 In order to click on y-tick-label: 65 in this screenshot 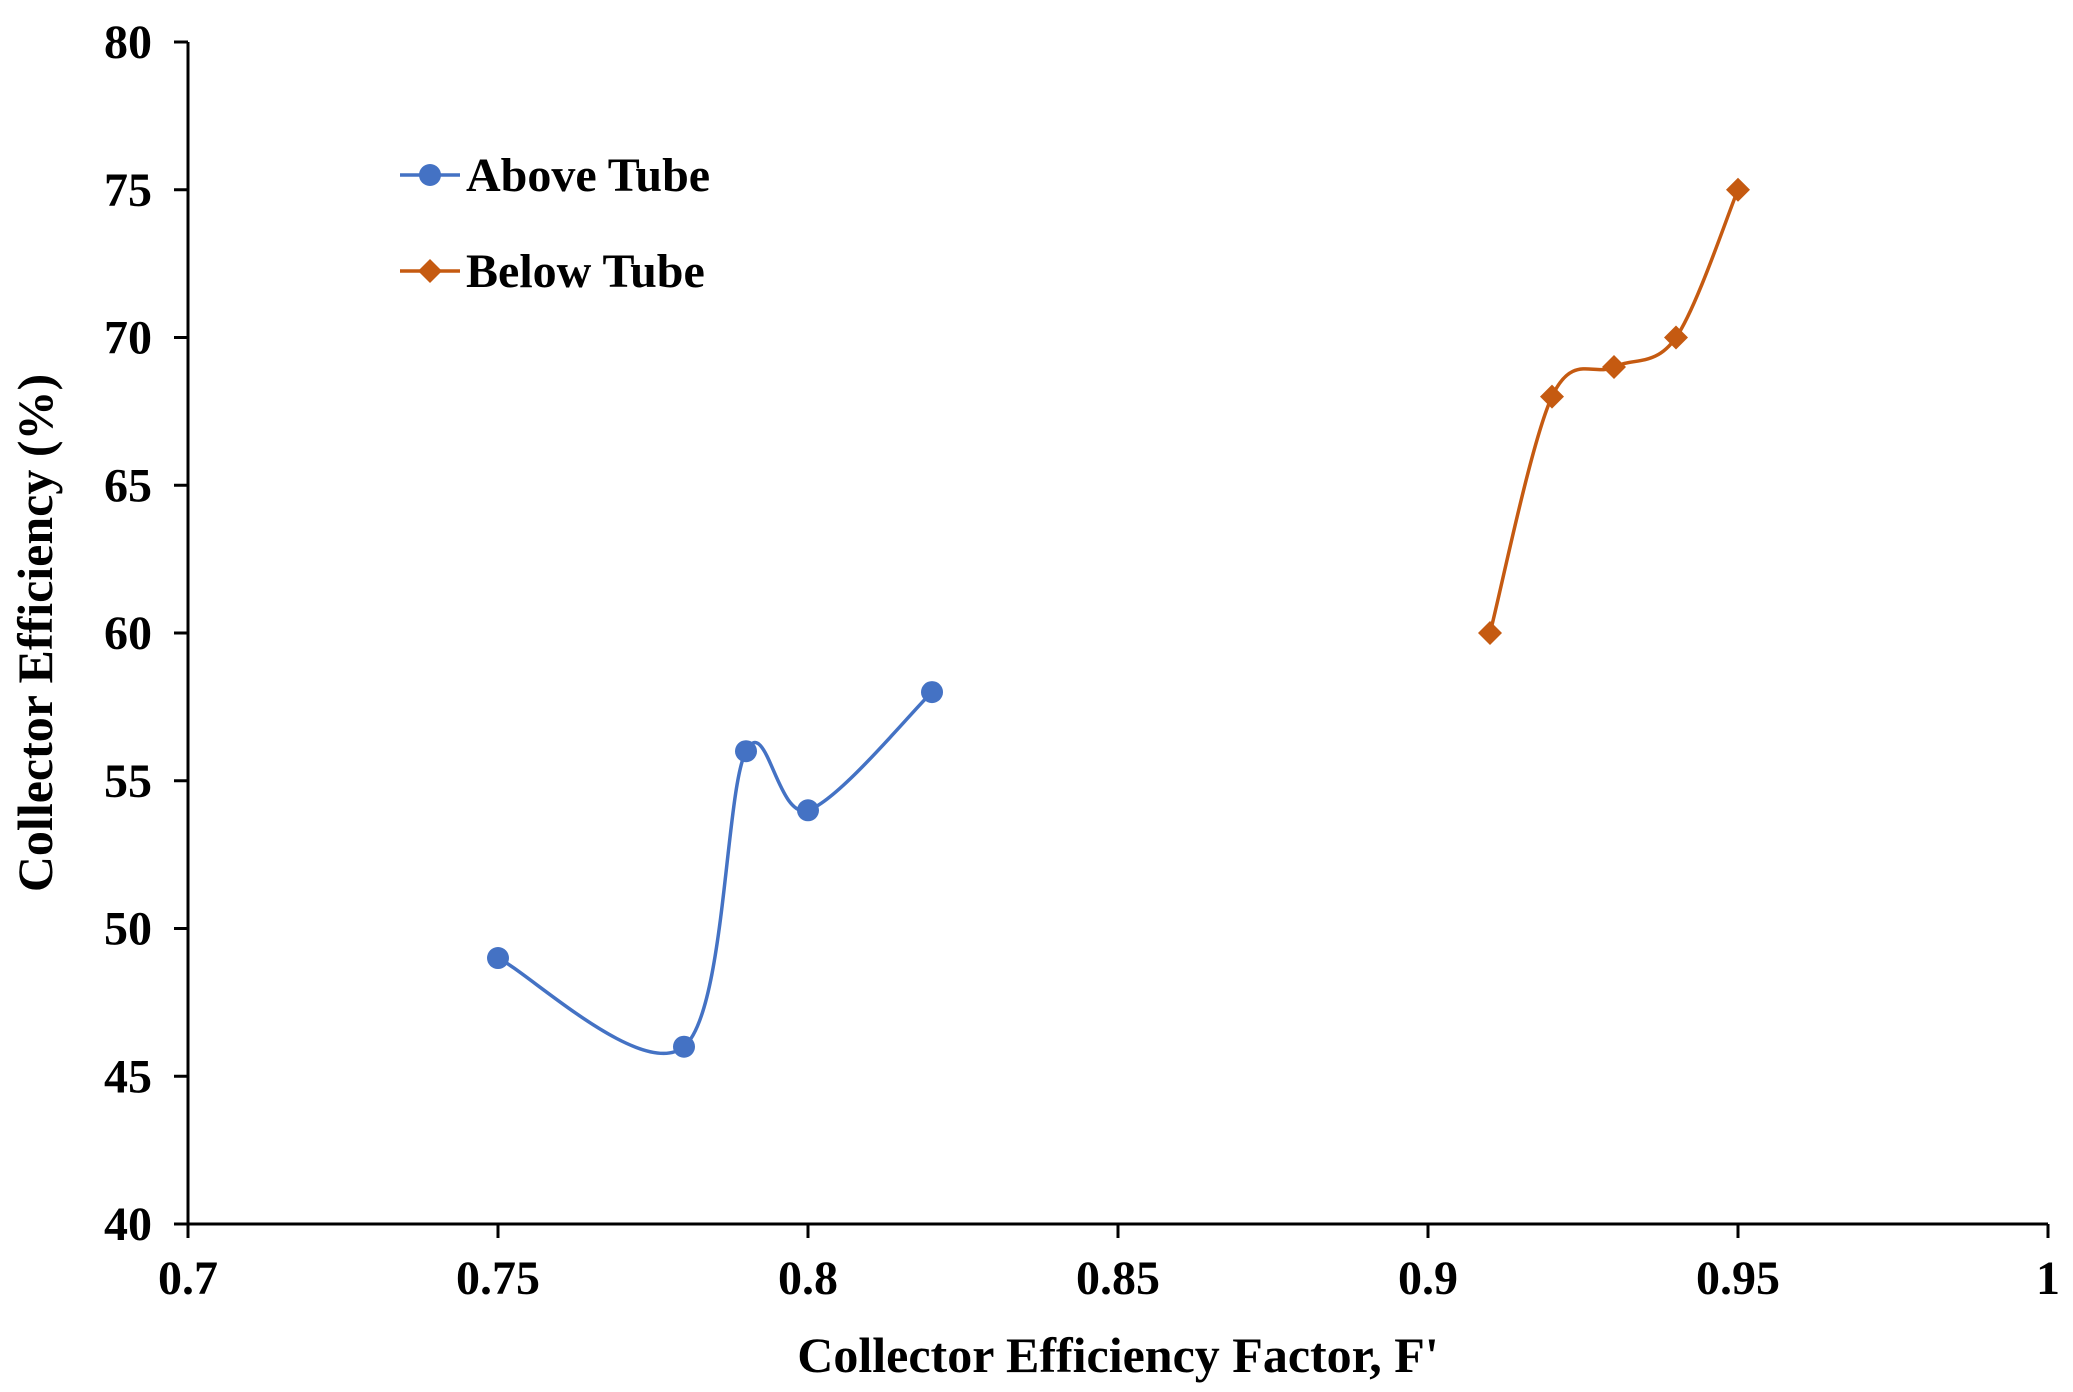, I will do `click(128, 485)`.